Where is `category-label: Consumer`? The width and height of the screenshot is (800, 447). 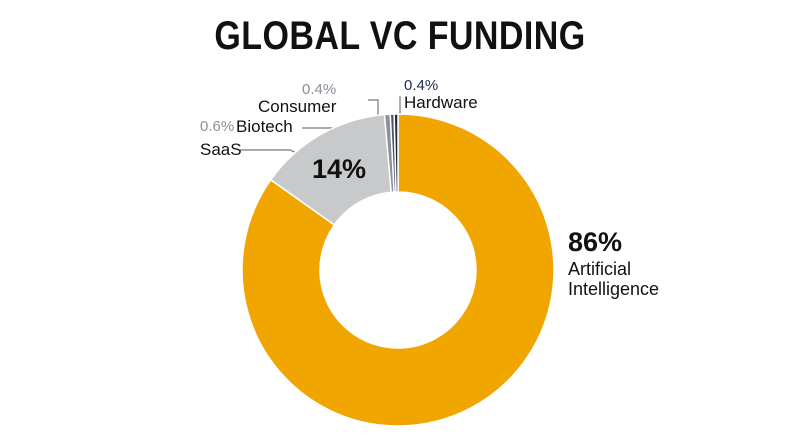 category-label: Consumer is located at coordinates (297, 106).